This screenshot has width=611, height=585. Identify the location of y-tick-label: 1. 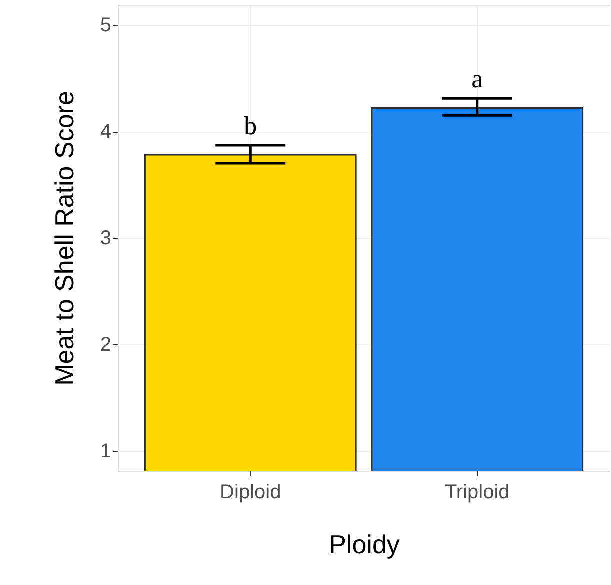
(106, 451).